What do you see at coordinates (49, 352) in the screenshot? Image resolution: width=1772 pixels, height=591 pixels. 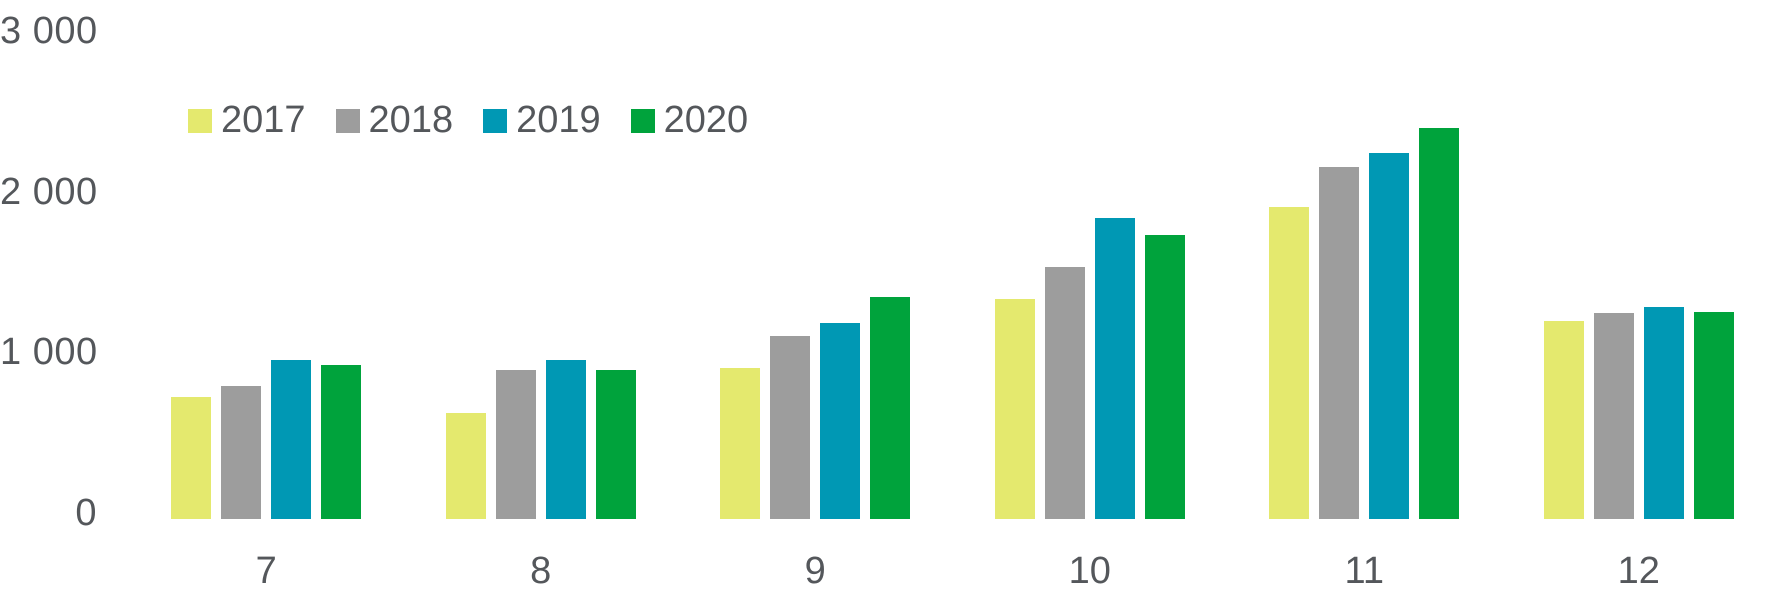 I see `y-tick-label-1000: 1 000` at bounding box center [49, 352].